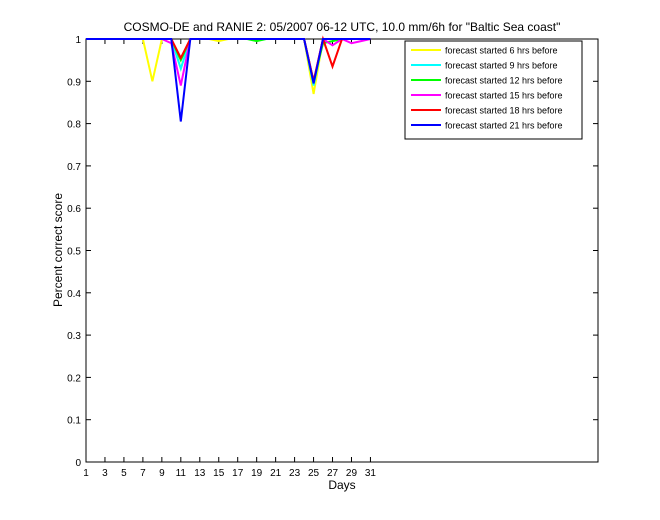  What do you see at coordinates (181, 473) in the screenshot?
I see `x-tick-label: 11` at bounding box center [181, 473].